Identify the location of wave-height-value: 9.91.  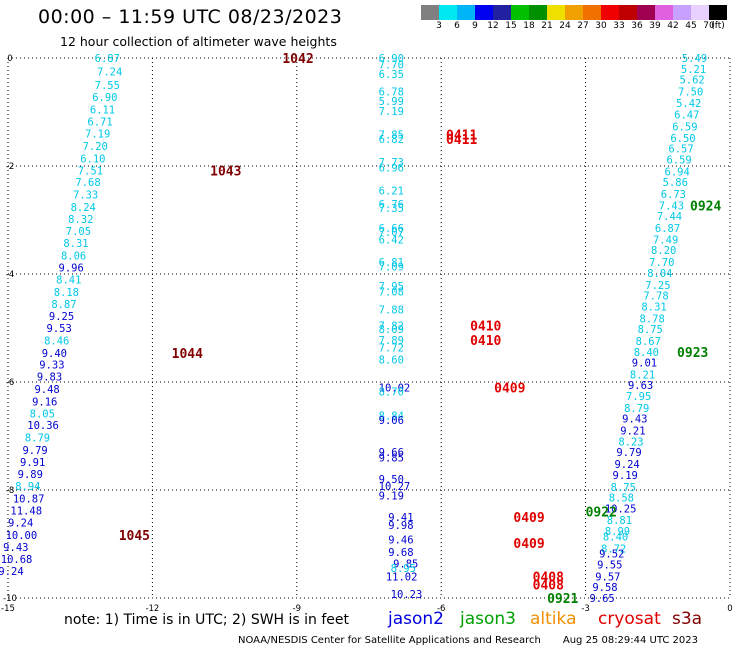
(32, 463).